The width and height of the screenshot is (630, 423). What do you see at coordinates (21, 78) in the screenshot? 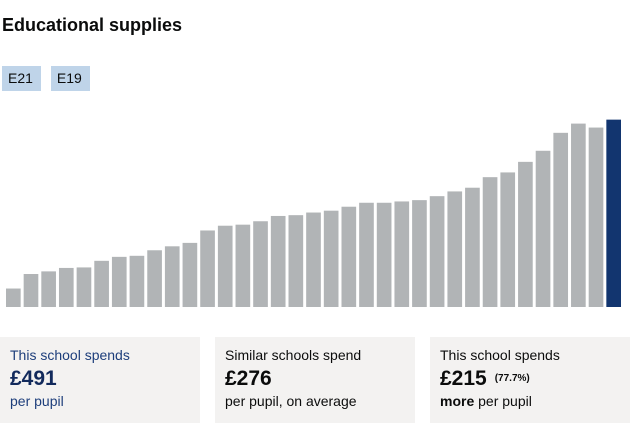
I see `tag-e21: E21` at bounding box center [21, 78].